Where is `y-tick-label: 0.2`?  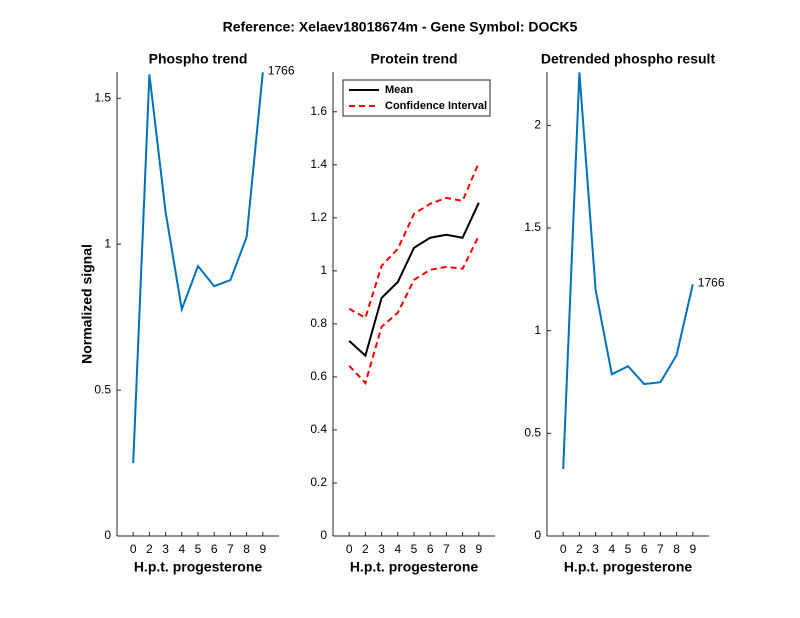 y-tick-label: 0.2 is located at coordinates (318, 482).